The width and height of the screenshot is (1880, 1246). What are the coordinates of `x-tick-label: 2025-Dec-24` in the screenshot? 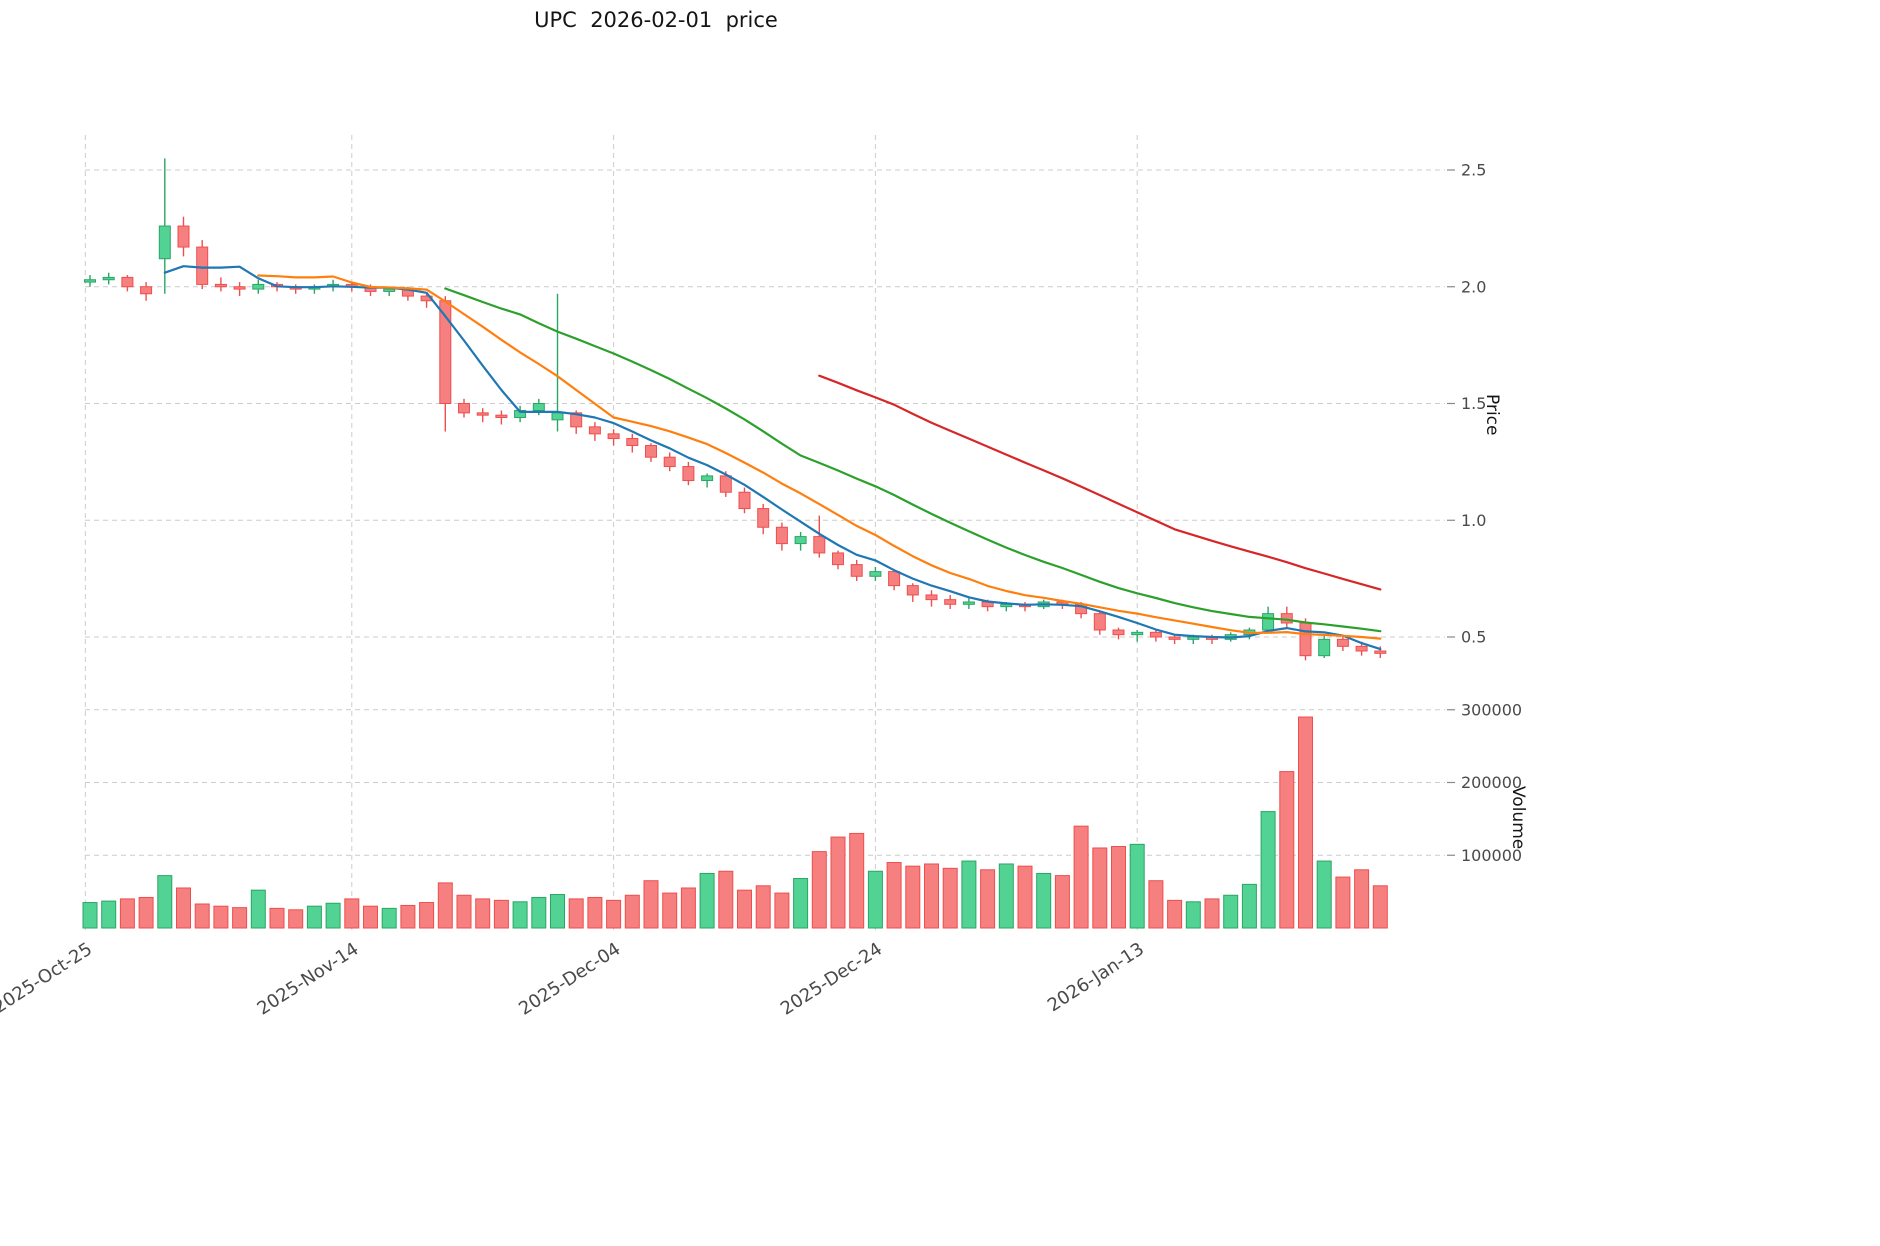 It's located at (831, 979).